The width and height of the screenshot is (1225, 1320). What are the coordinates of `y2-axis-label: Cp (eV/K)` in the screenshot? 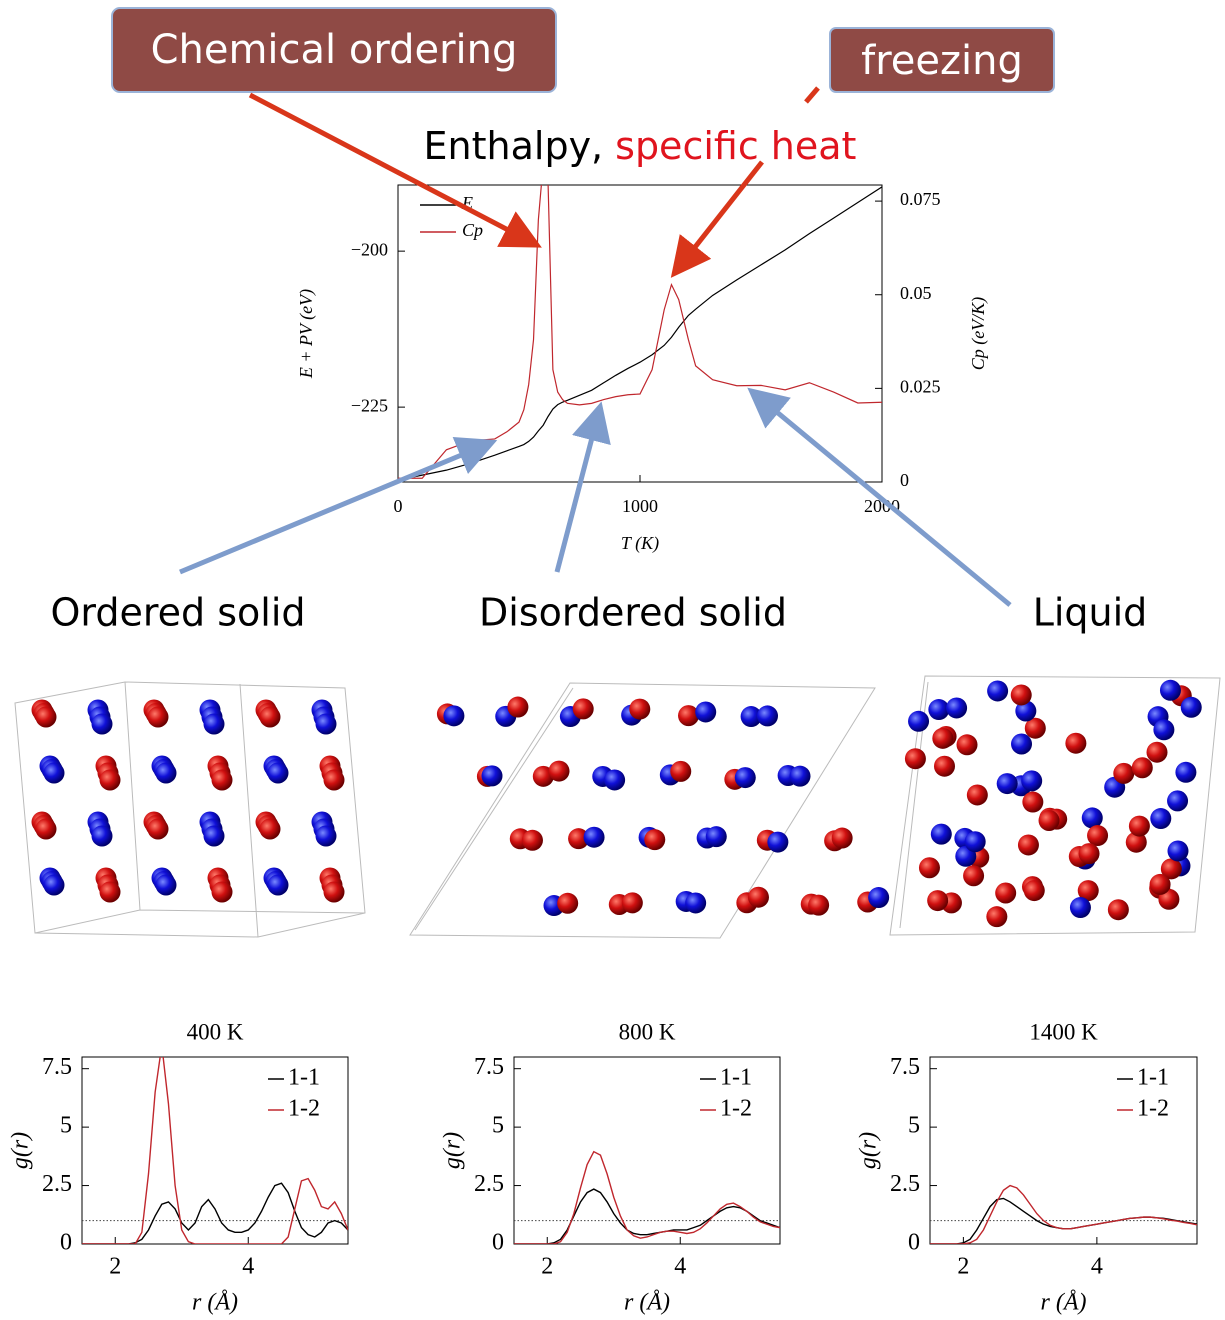 It's located at (978, 334).